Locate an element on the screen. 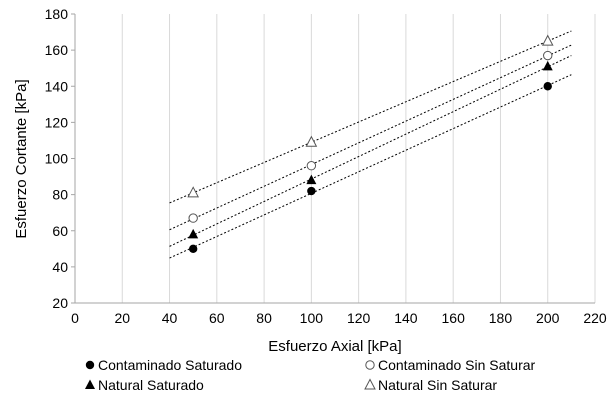 Image resolution: width=611 pixels, height=405 pixels. x-tick-label: 0 is located at coordinates (75, 318).